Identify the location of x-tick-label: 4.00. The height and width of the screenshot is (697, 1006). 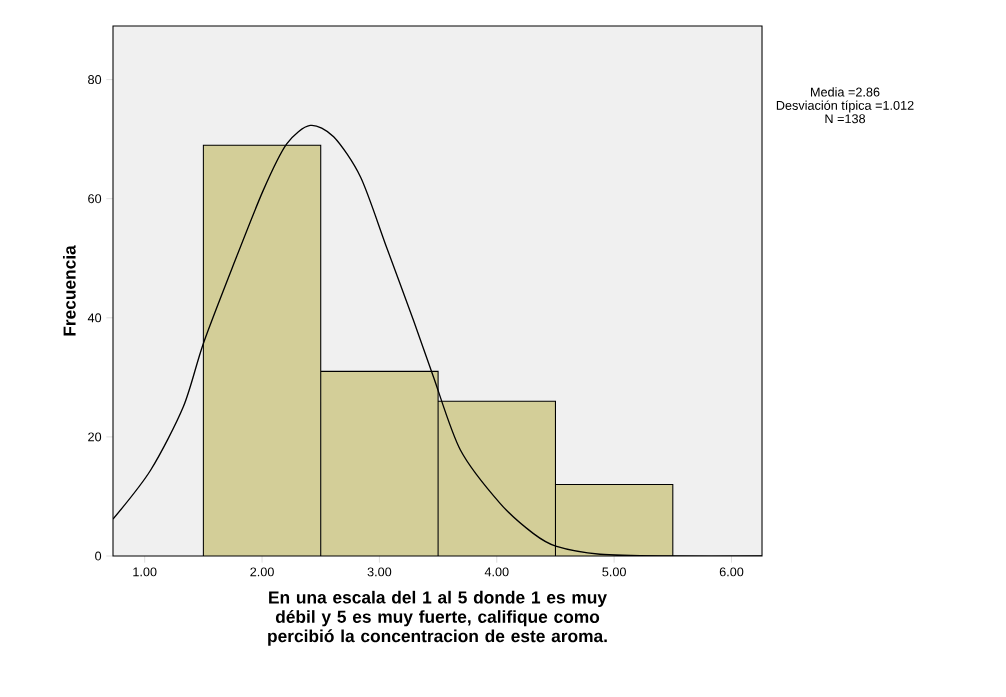
(496, 572).